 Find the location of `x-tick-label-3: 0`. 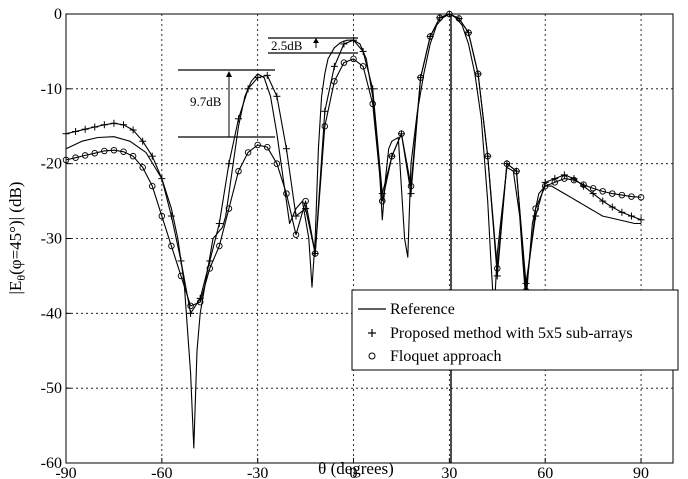

x-tick-label-3: 0 is located at coordinates (354, 472).